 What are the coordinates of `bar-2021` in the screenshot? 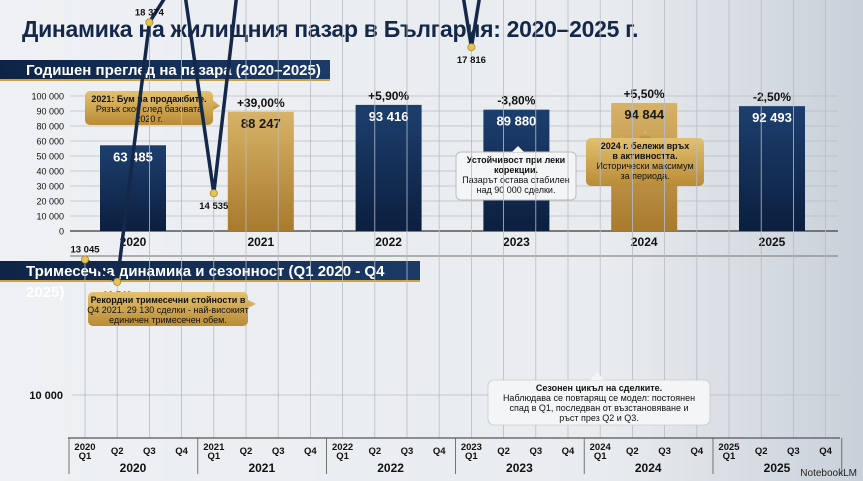 It's located at (260, 171).